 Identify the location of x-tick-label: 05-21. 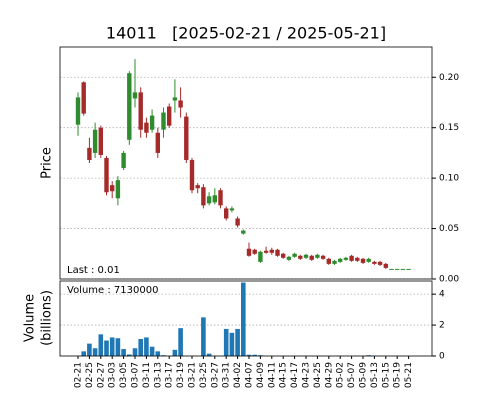
(409, 375).